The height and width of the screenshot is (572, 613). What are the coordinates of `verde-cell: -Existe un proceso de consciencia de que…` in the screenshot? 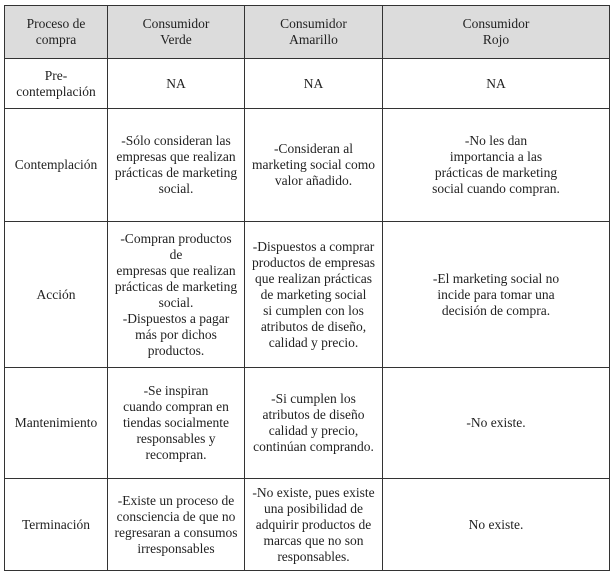 It's located at (176, 524).